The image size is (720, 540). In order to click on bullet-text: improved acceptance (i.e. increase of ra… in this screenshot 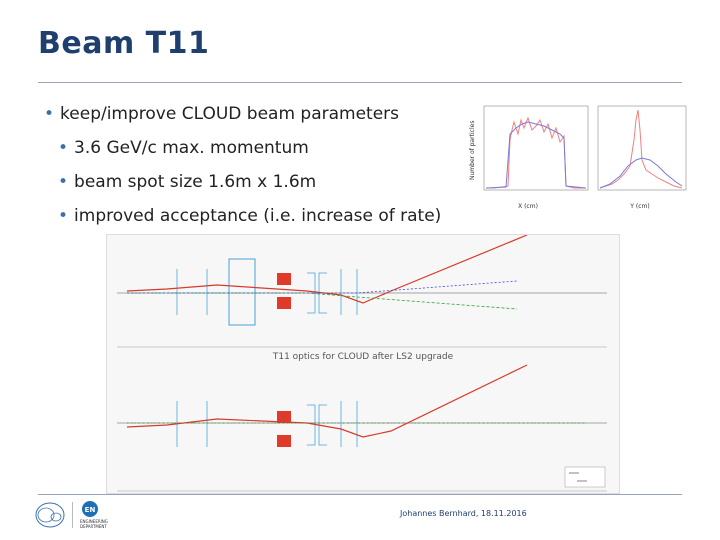, I will do `click(258, 216)`.